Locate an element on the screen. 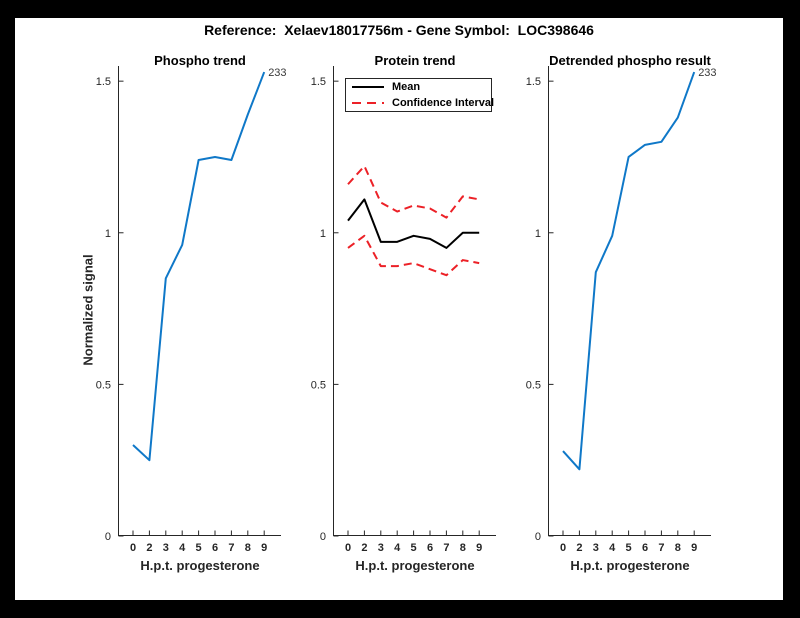 The width and height of the screenshot is (800, 618). subplot-title-phospho-trend: Phospho trend is located at coordinates (200, 60).